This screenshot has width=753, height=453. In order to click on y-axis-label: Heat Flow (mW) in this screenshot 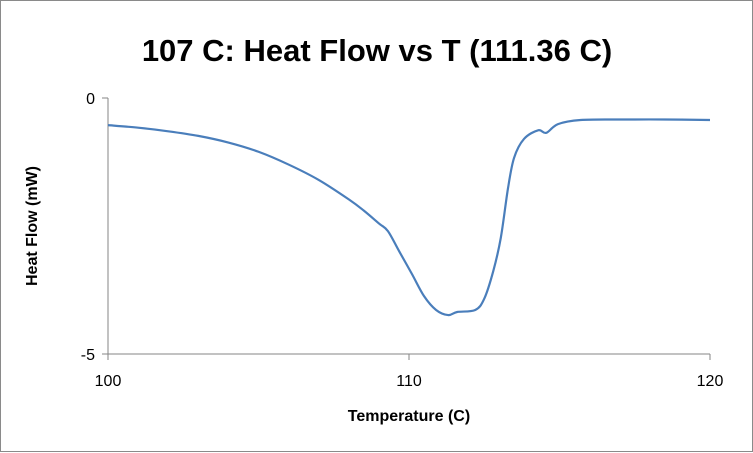, I will do `click(32, 226)`.